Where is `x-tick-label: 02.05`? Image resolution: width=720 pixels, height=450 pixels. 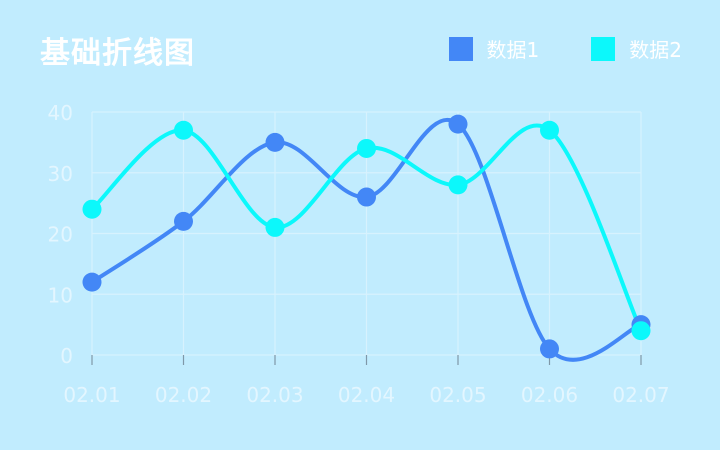 x-tick-label: 02.05 is located at coordinates (457, 395).